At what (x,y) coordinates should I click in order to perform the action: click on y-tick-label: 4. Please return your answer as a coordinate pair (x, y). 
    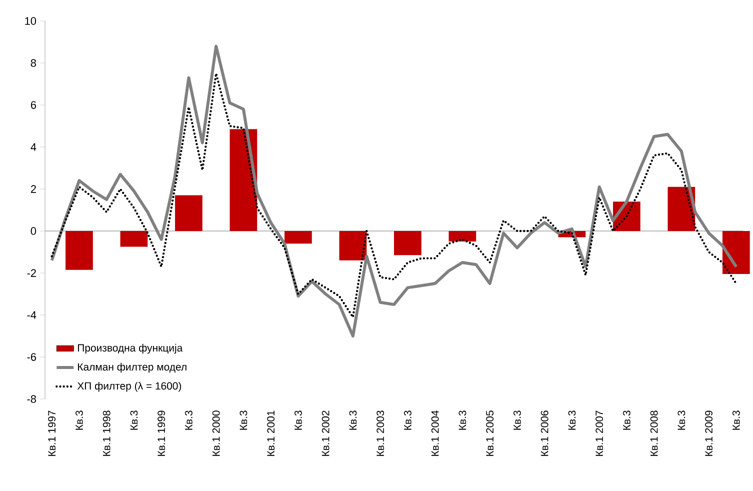
    Looking at the image, I should click on (33, 147).